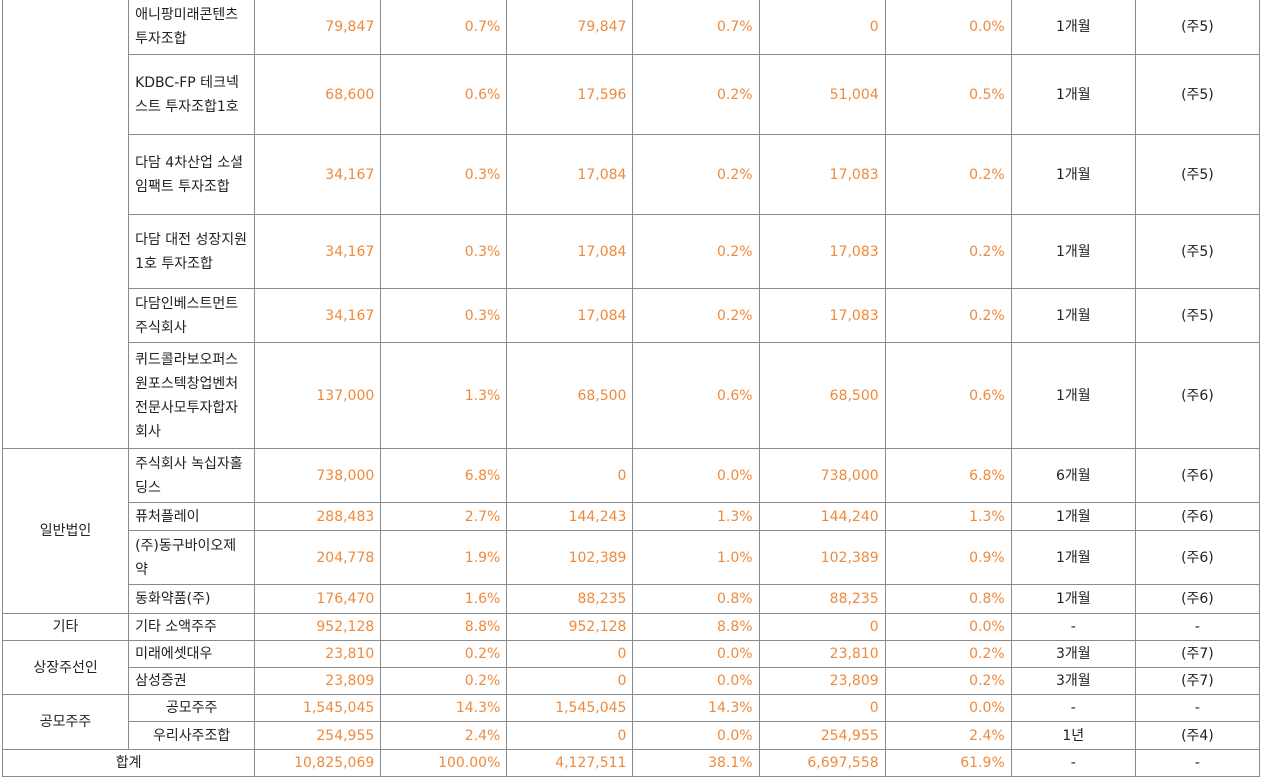  Describe the element at coordinates (570, 763) in the screenshot. I see `total-listed-shares: 4,127,511` at that location.